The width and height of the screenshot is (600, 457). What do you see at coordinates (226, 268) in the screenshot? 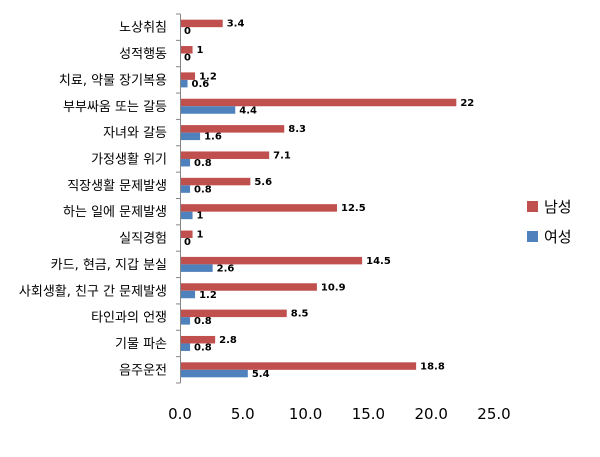
I see `value-label: 2.6` at bounding box center [226, 268].